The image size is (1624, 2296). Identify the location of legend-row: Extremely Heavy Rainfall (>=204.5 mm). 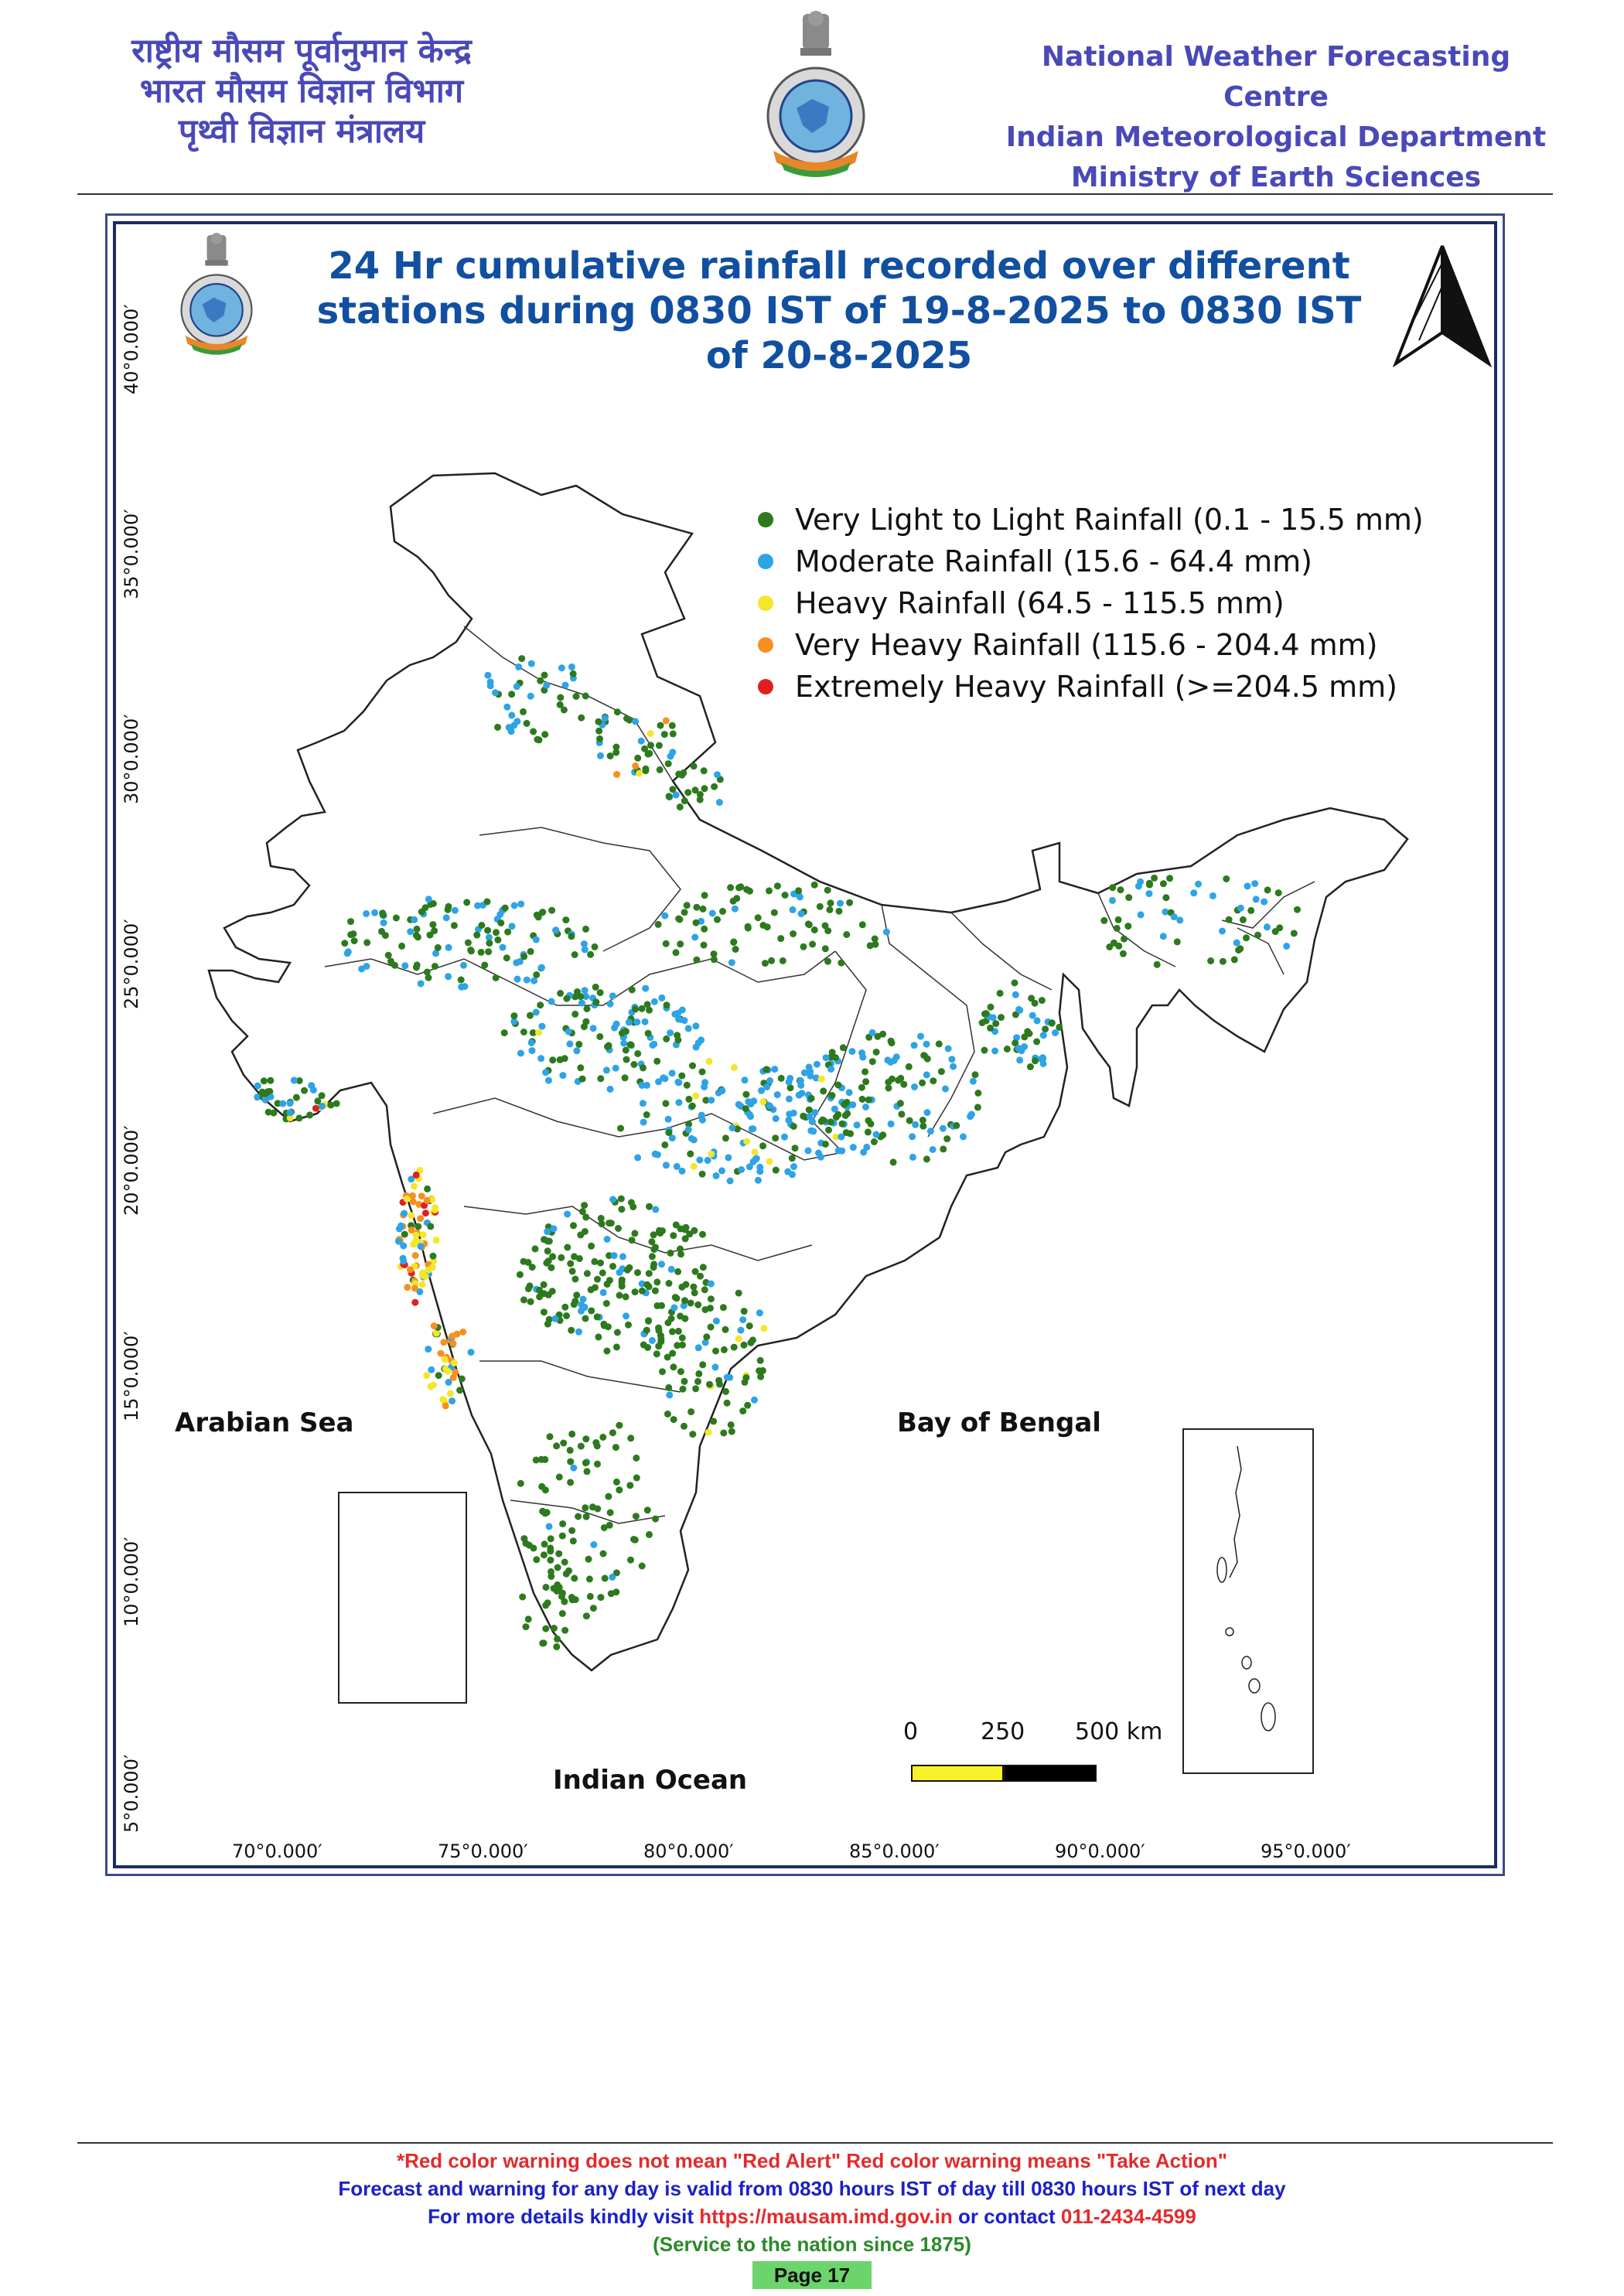
(1091, 687).